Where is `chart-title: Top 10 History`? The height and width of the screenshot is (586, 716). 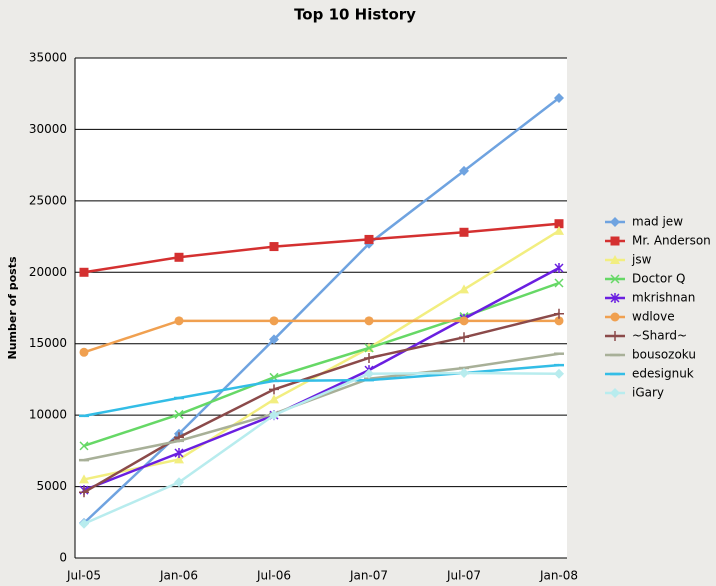
chart-title: Top 10 History is located at coordinates (355, 15).